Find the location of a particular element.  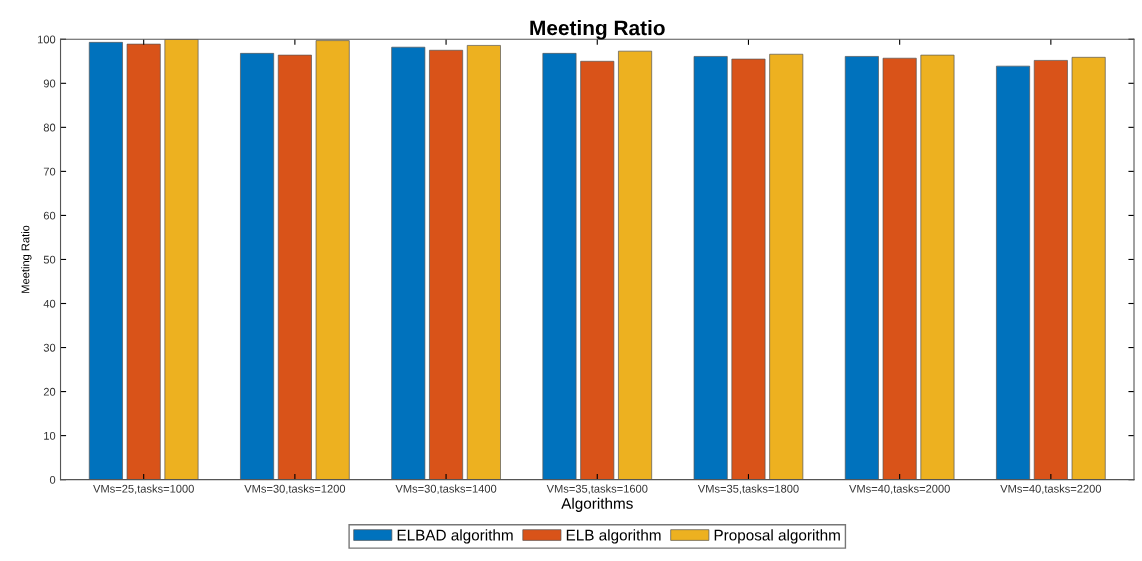

y-tick-label: 80 is located at coordinates (49, 127).